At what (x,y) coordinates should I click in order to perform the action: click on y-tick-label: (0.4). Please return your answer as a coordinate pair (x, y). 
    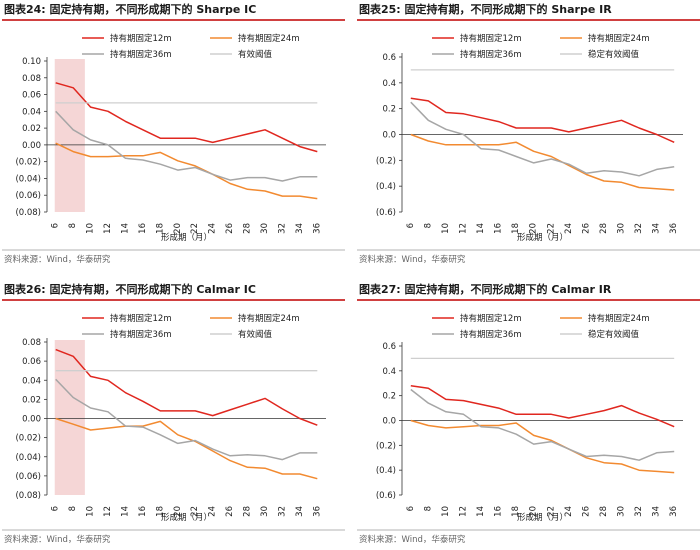
    Looking at the image, I should click on (386, 187).